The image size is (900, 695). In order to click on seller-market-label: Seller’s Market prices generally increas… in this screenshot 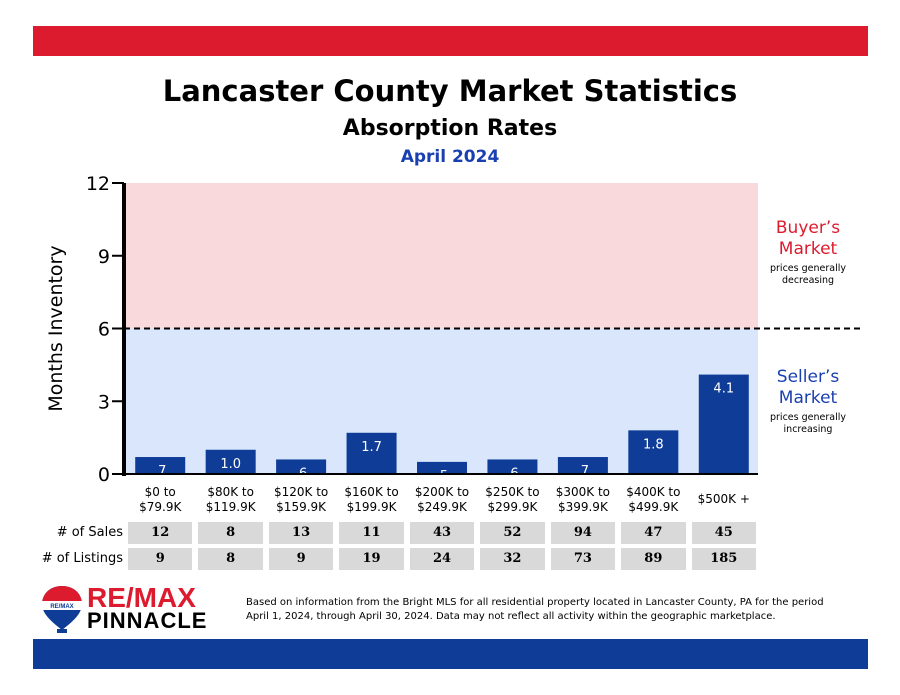, I will do `click(808, 401)`.